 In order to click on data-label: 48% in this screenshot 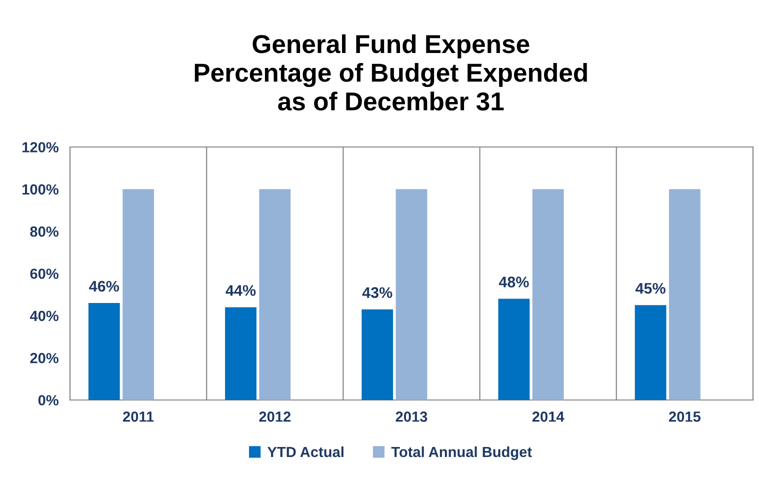, I will do `click(513, 282)`.